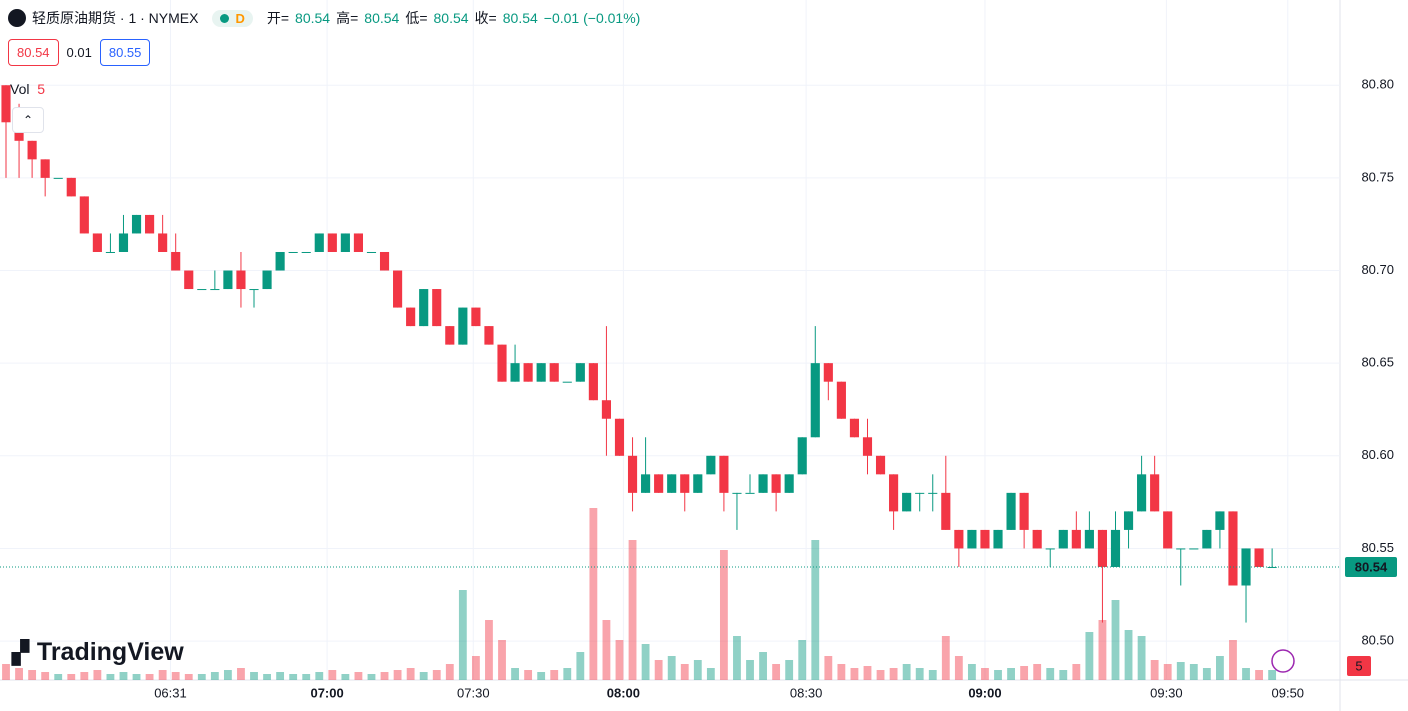 This screenshot has height=711, width=1408. Describe the element at coordinates (125, 52) in the screenshot. I see `ask: 80.55` at that location.